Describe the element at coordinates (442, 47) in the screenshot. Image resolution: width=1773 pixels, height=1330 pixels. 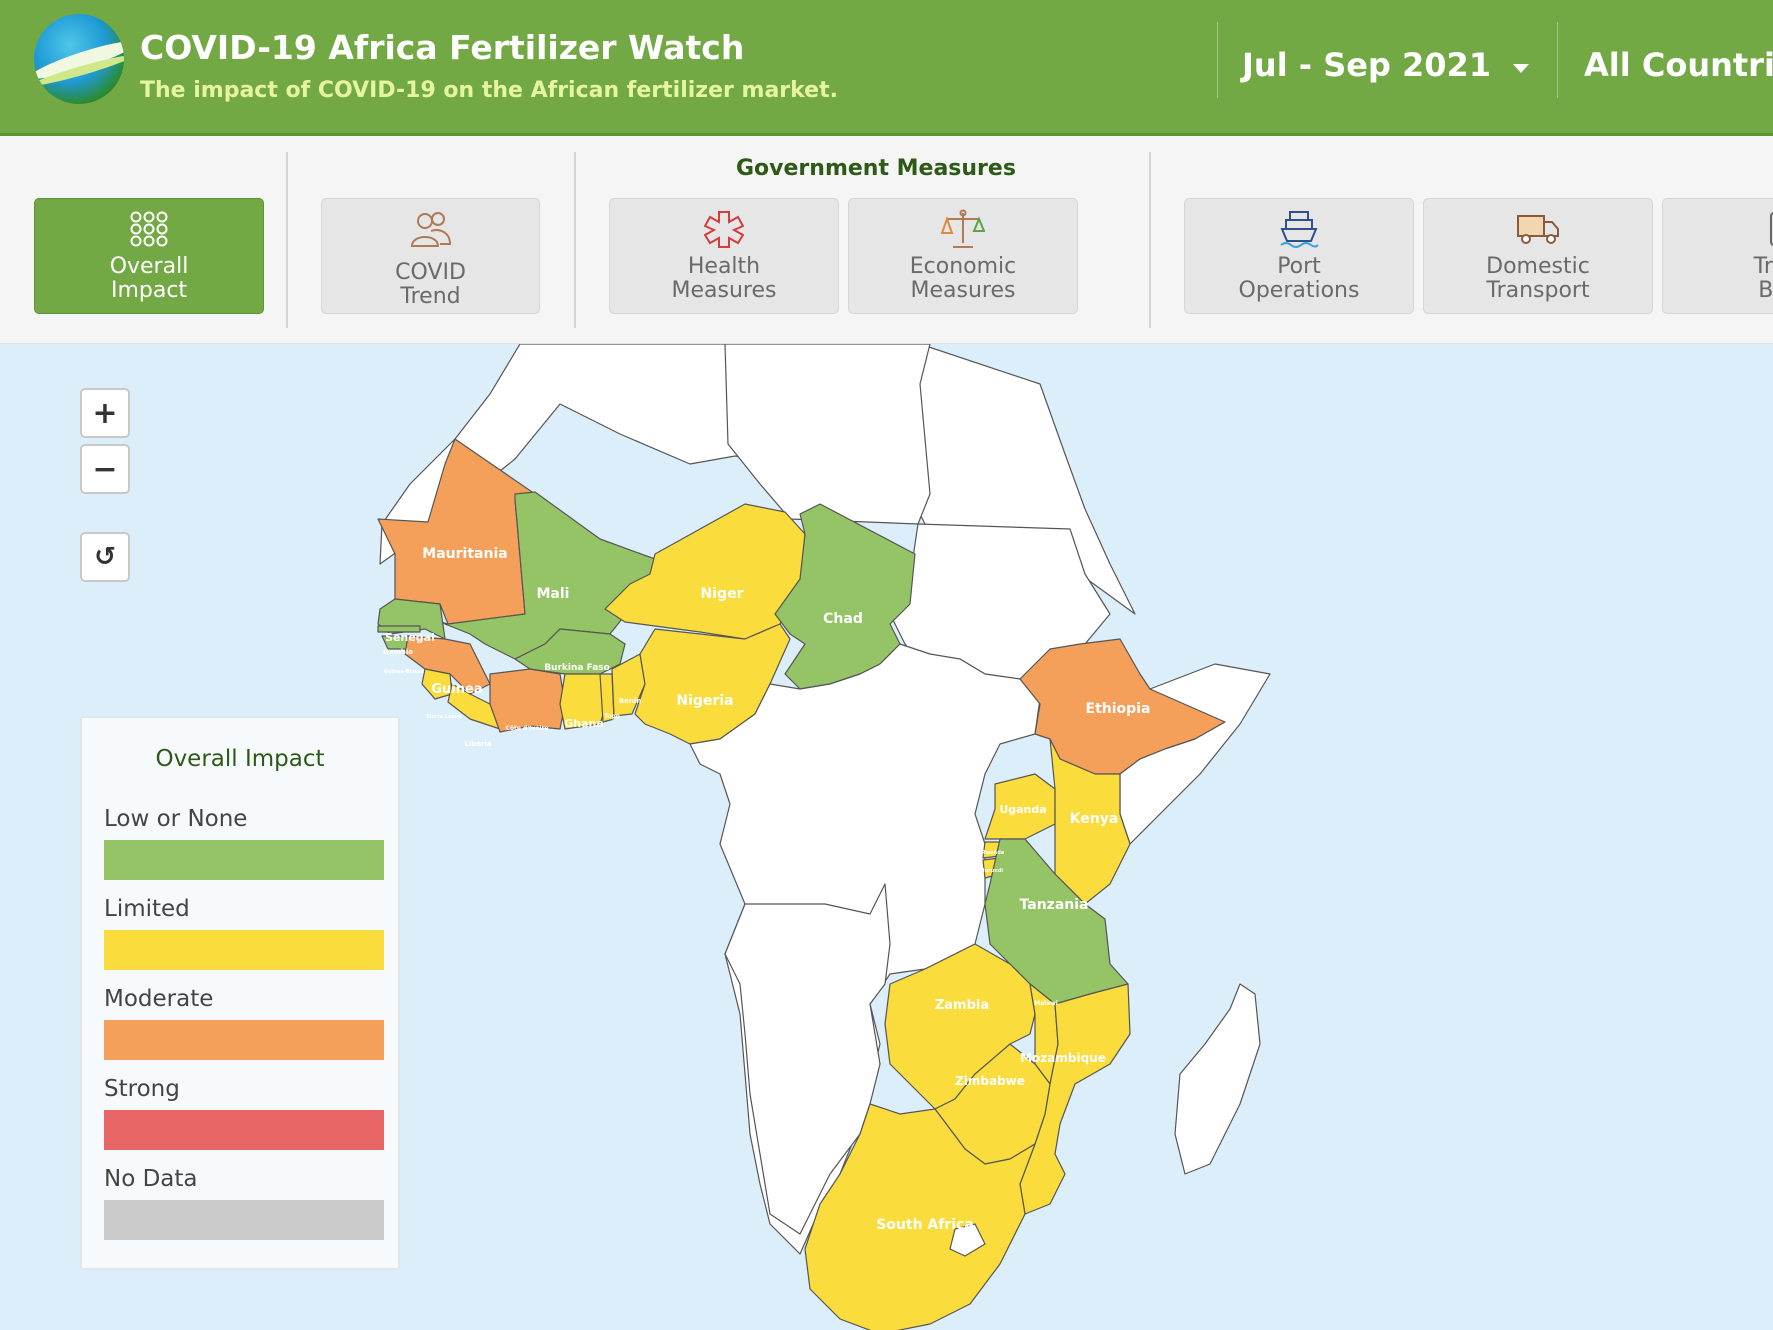
I see `page-title: COVID-19 Africa Fertilizer Watch` at that location.